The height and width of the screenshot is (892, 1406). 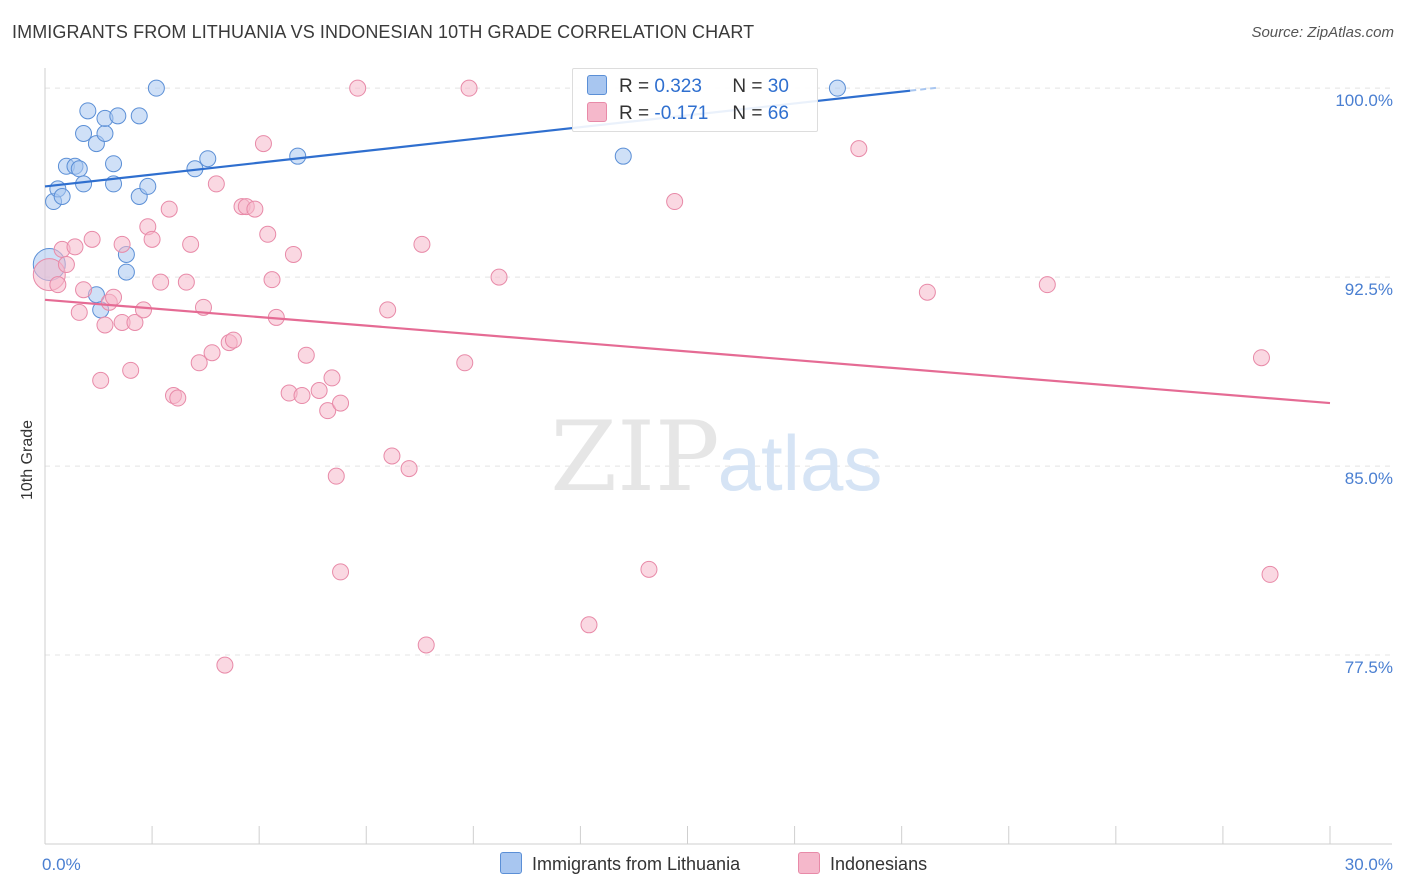 I want to click on series-legend-indonesians: Indonesians, so click(x=862, y=863).